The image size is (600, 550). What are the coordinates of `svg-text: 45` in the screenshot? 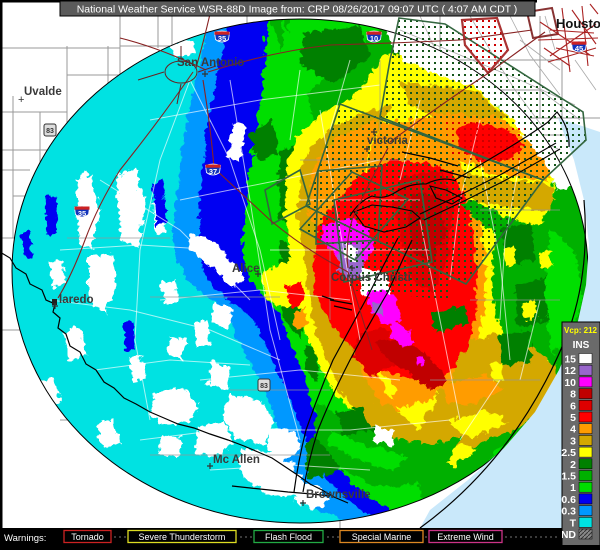 It's located at (579, 48).